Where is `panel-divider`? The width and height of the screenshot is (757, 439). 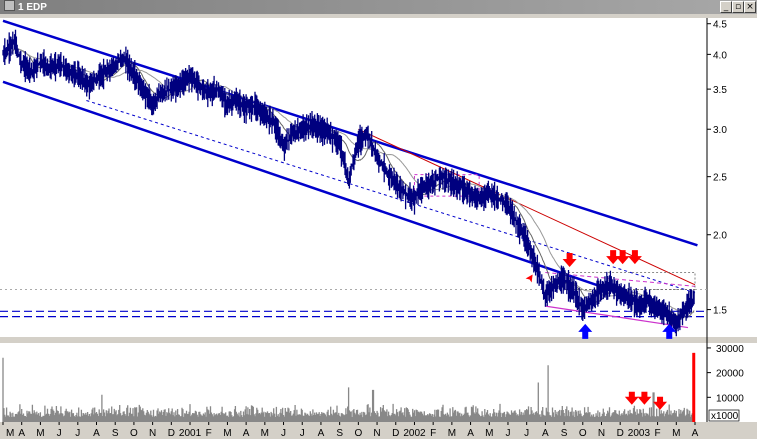 panel-divider is located at coordinates (378, 340).